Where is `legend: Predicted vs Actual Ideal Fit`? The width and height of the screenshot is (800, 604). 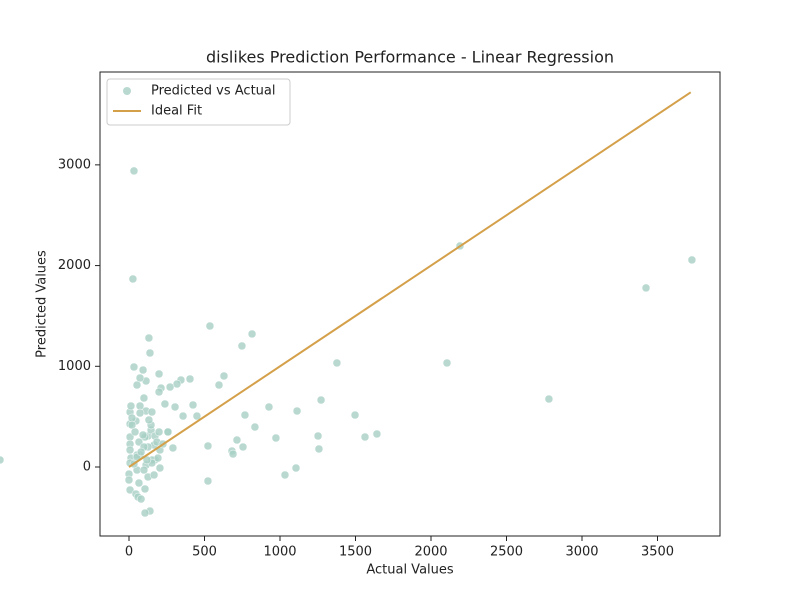 legend: Predicted vs Actual Ideal Fit is located at coordinates (198, 102).